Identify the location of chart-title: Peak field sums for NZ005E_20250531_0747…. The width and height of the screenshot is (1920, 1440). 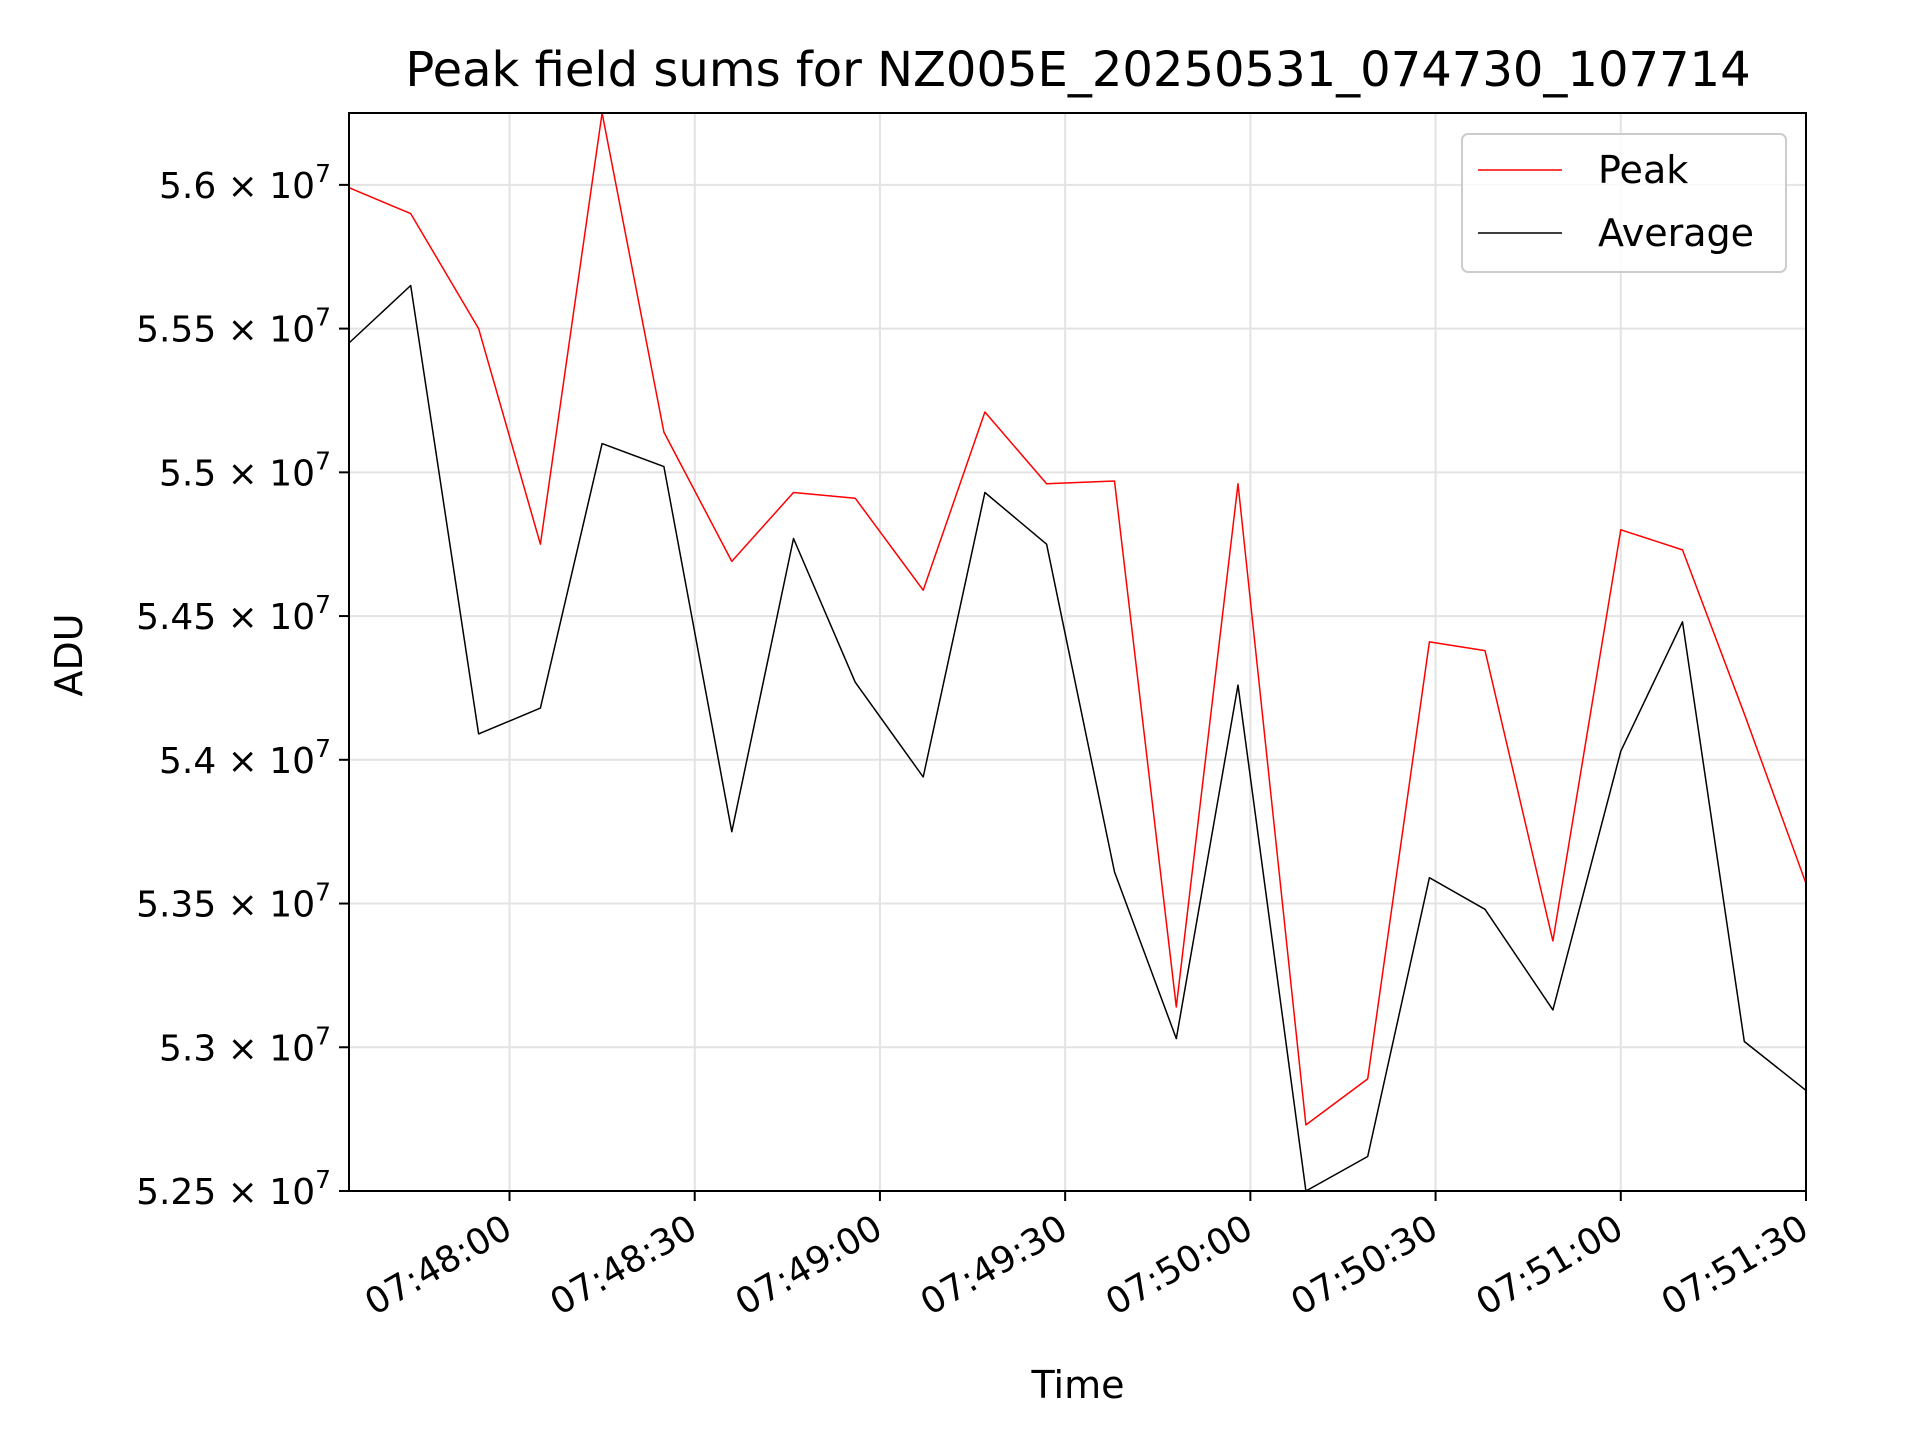
(1077, 70).